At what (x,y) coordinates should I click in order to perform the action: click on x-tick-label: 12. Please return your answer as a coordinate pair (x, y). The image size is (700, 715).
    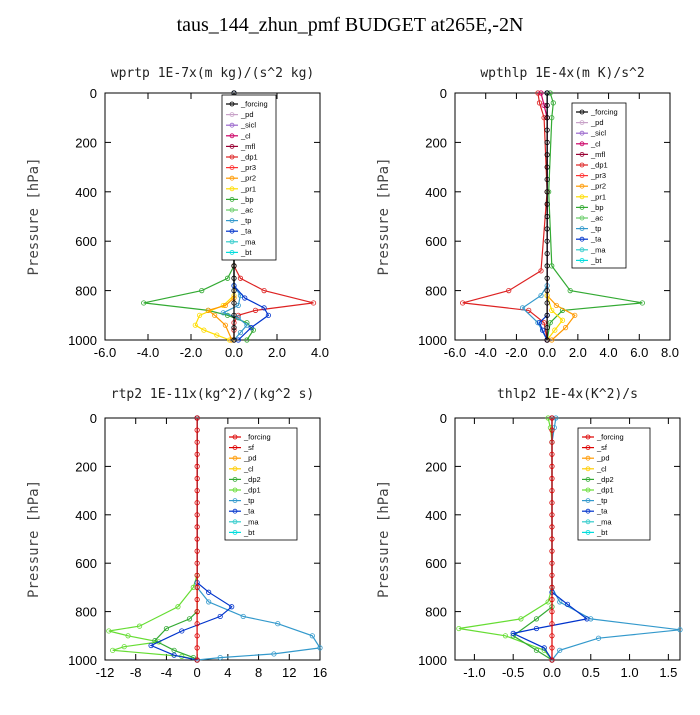
    Looking at the image, I should click on (289, 672).